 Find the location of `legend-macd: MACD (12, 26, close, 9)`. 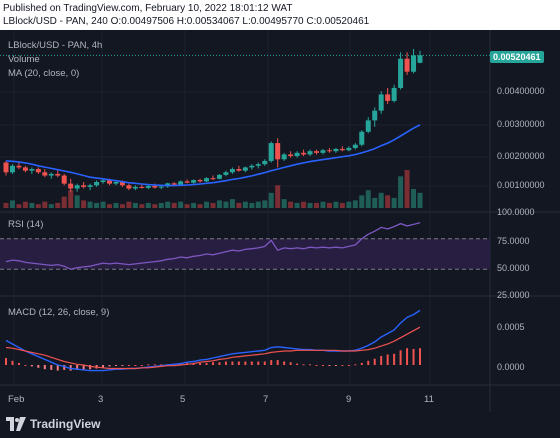

legend-macd: MACD (12, 26, close, 9) is located at coordinates (59, 312).